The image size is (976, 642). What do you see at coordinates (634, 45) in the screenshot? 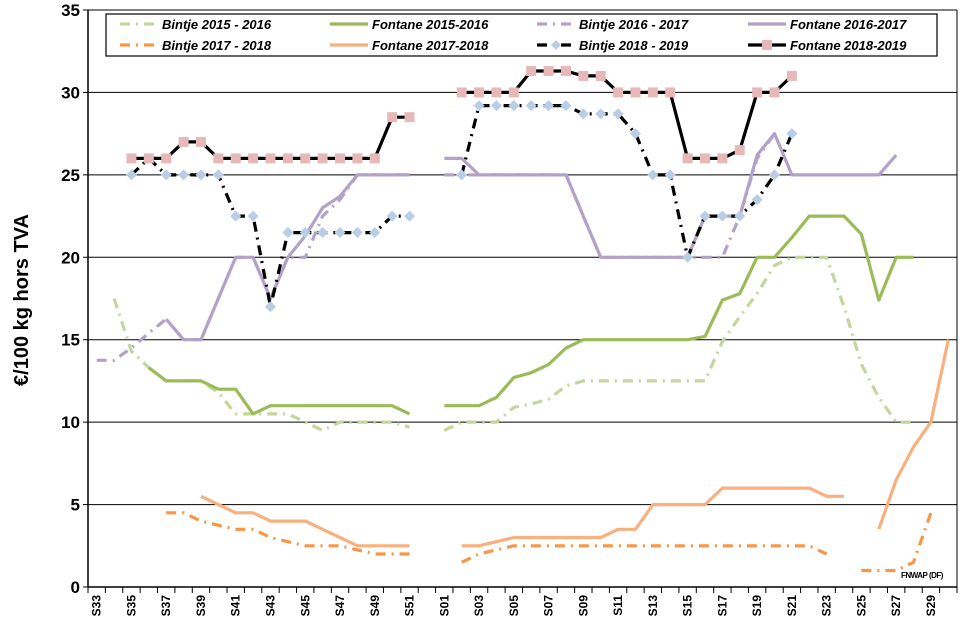
I see `legend-label: Bintje 2018 - 2019` at bounding box center [634, 45].